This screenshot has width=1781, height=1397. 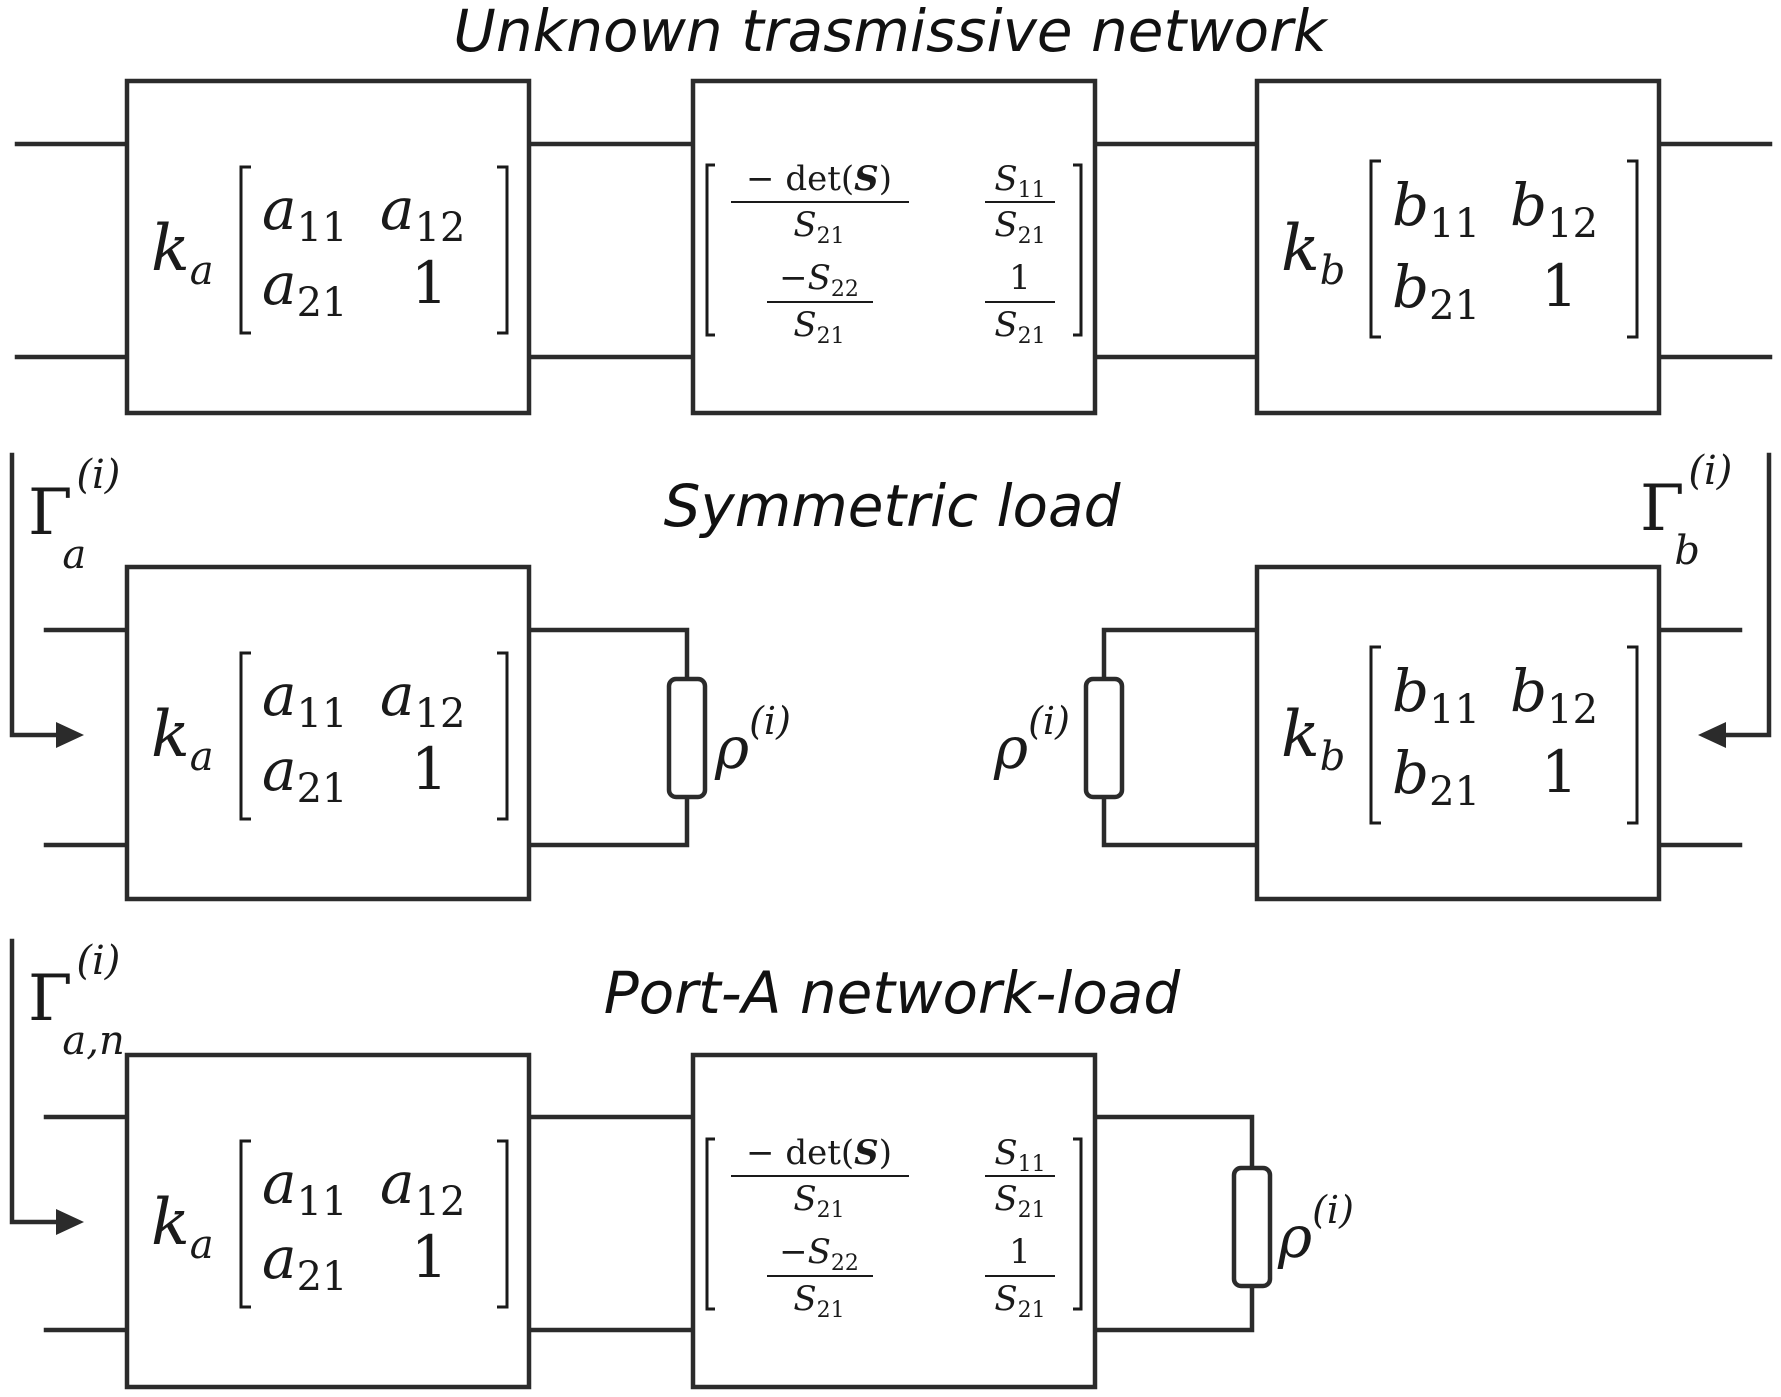 I want to click on gamma-an-arrow-line, so click(x=37, y=1081).